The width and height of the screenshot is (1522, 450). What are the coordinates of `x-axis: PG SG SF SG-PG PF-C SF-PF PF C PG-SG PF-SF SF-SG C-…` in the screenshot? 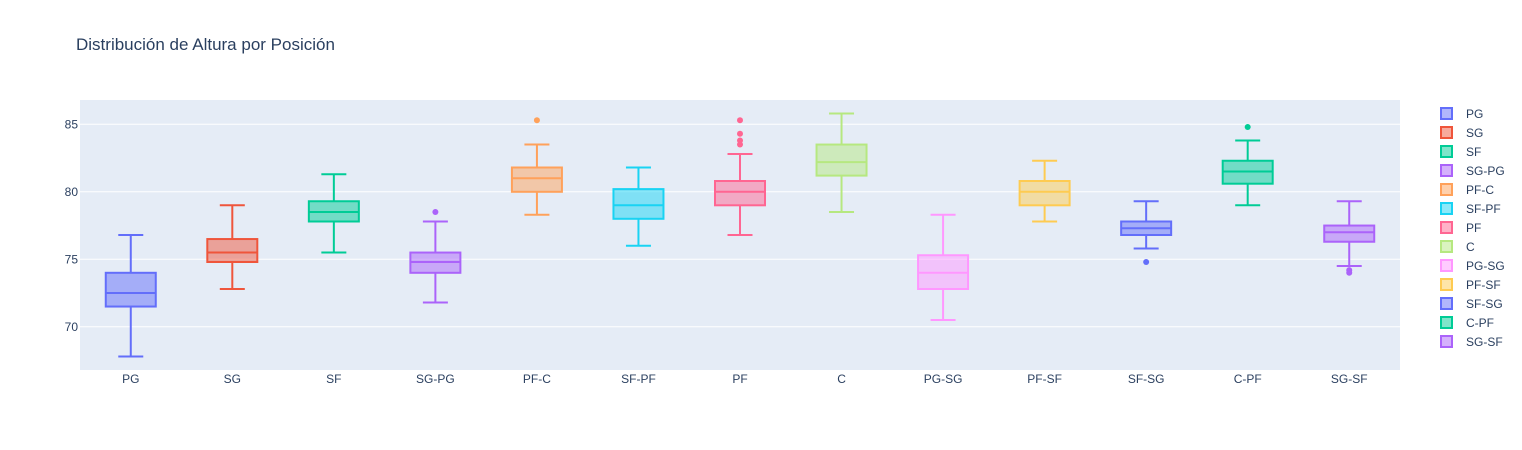 It's located at (744, 379).